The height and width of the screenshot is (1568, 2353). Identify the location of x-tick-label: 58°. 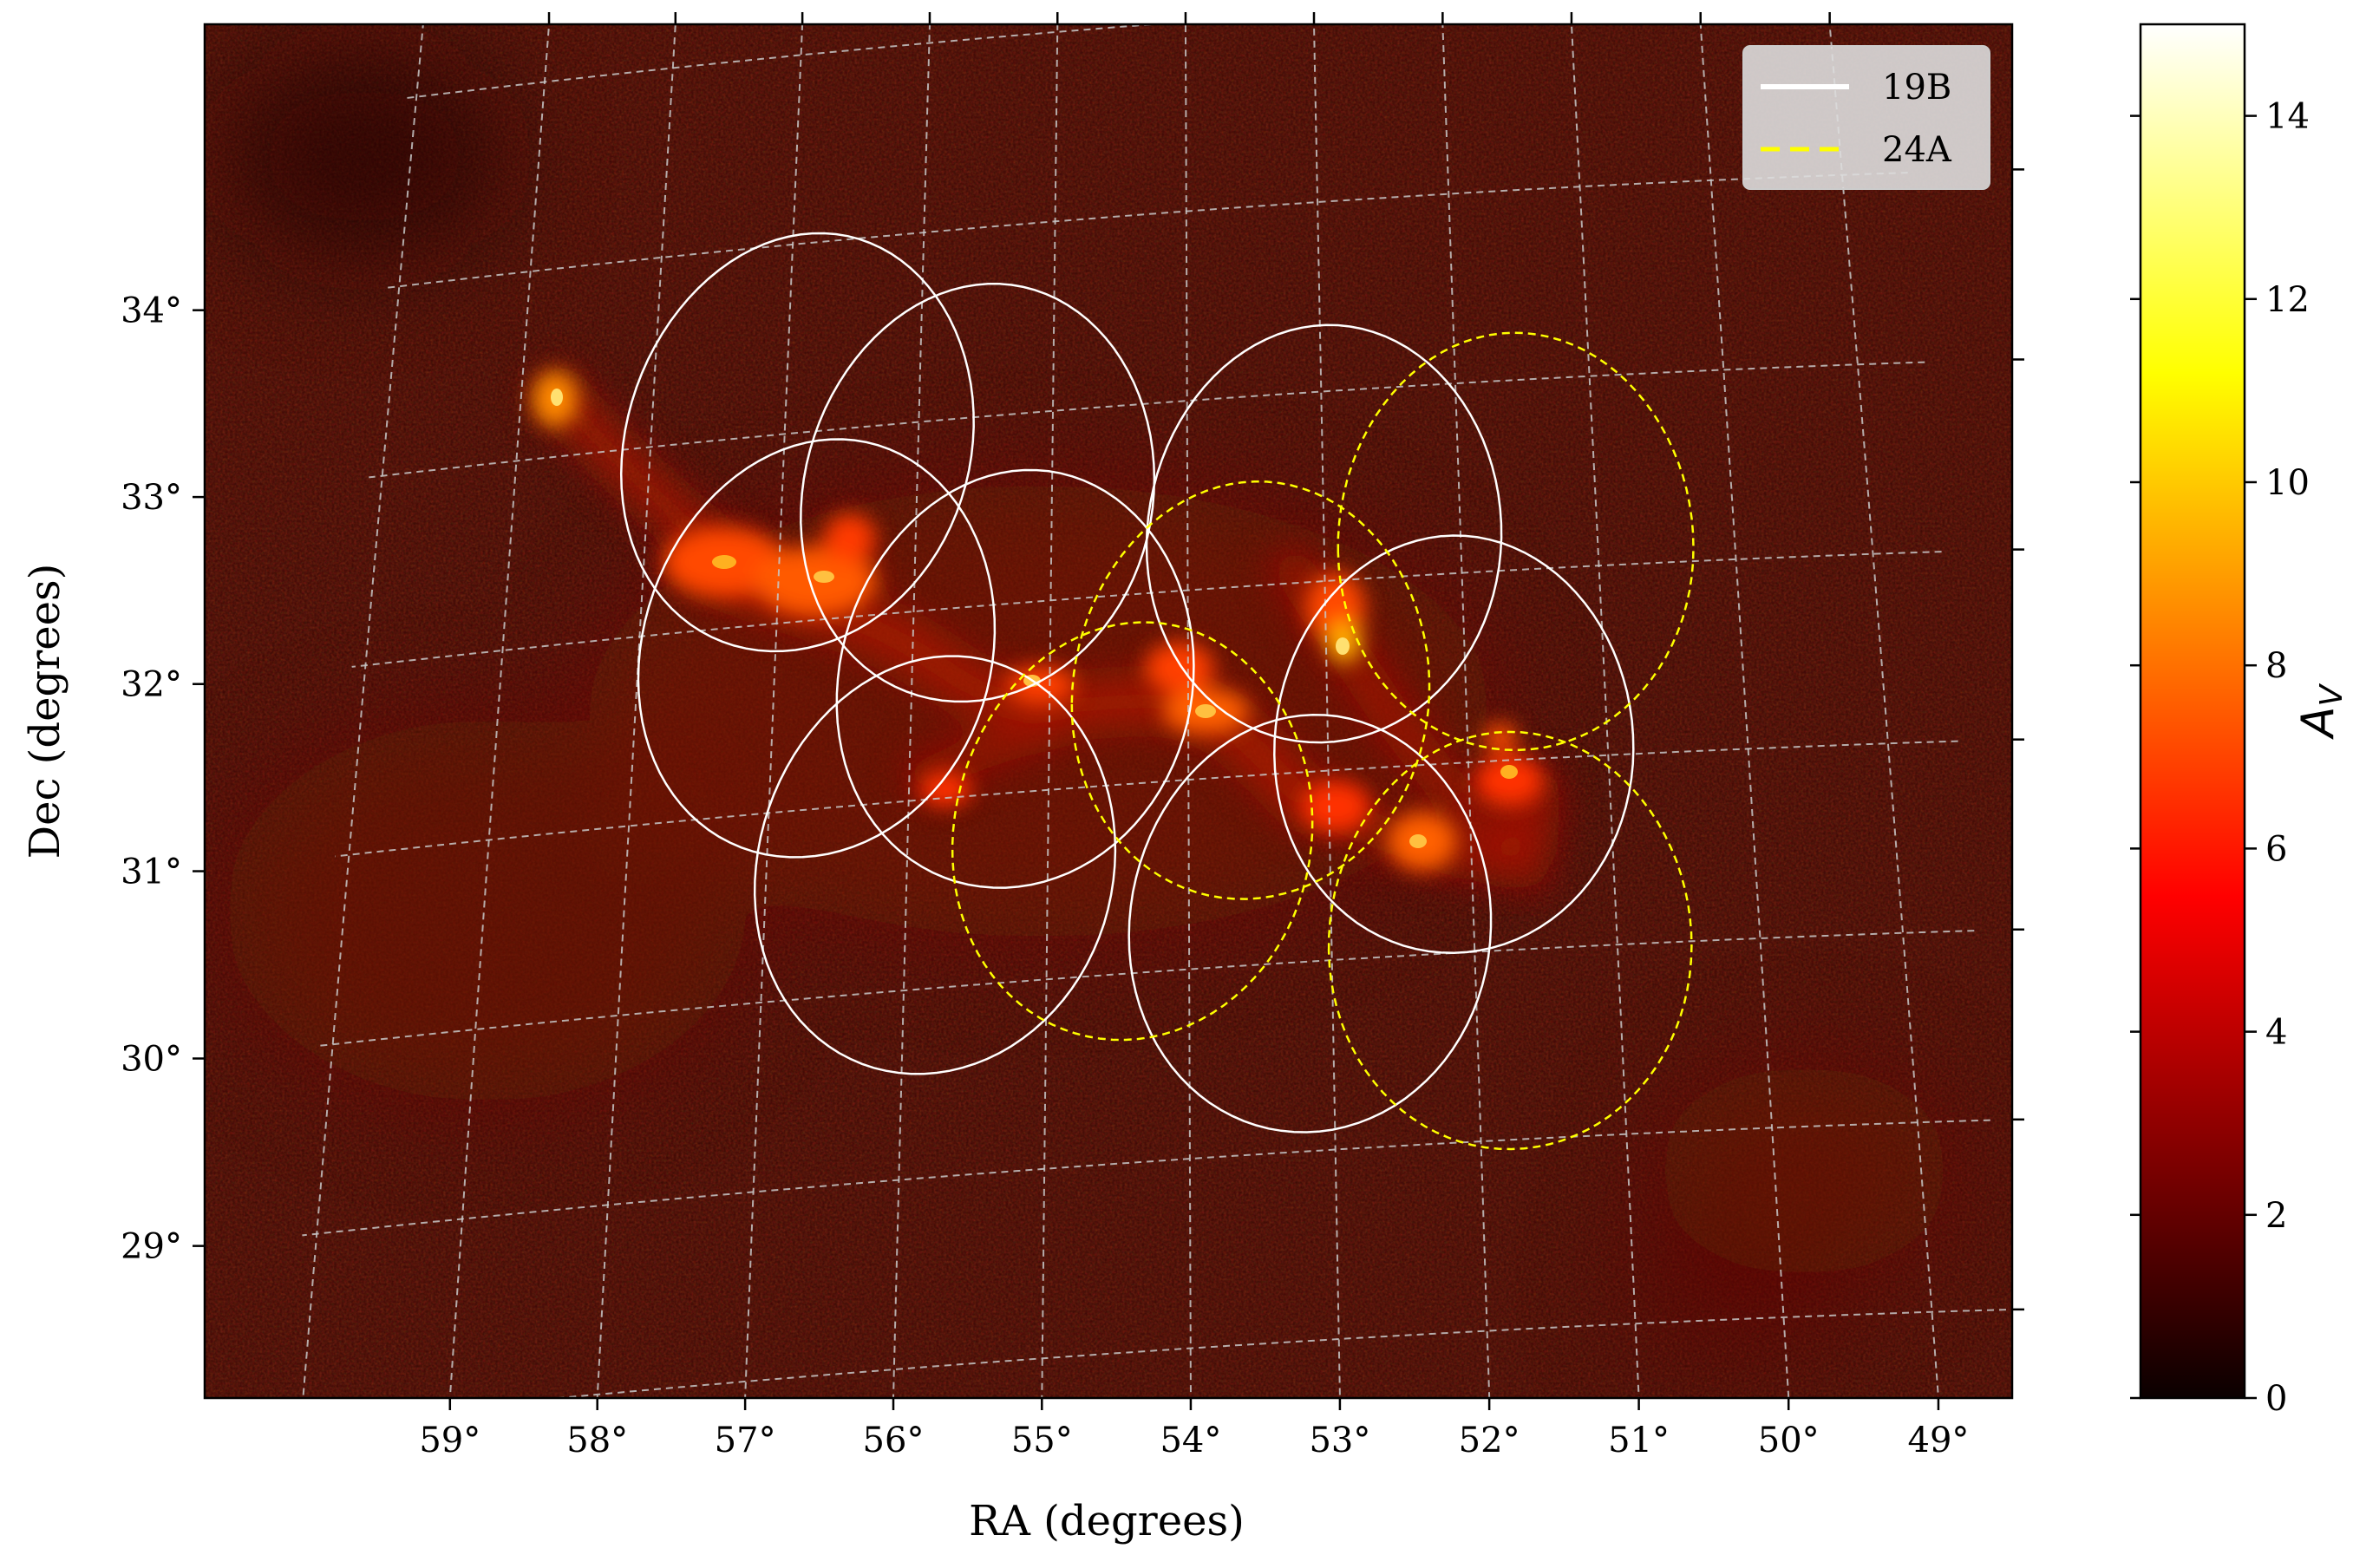
(597, 1440).